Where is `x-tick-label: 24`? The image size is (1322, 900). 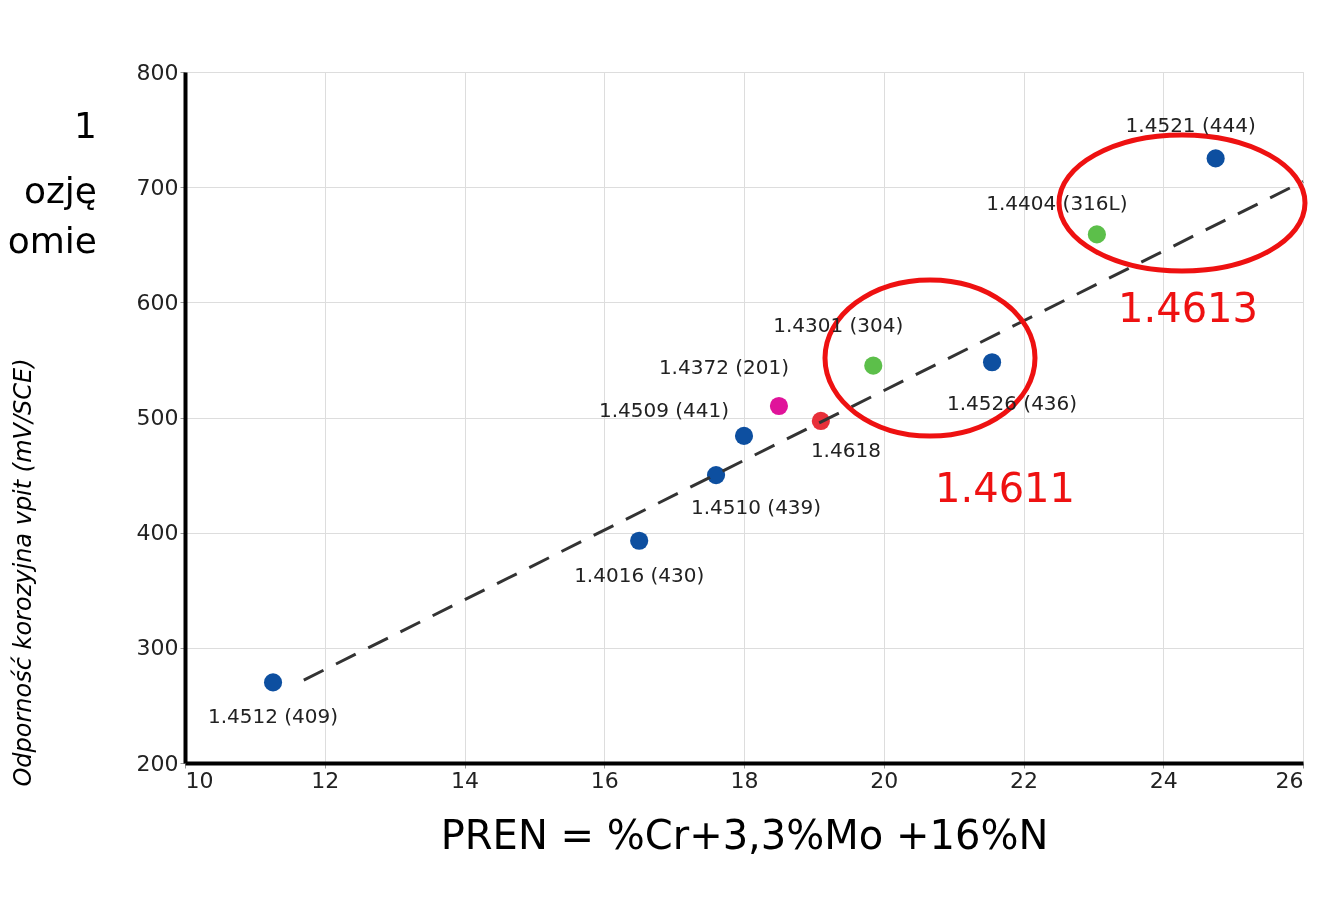 x-tick-label: 24 is located at coordinates (1163, 780).